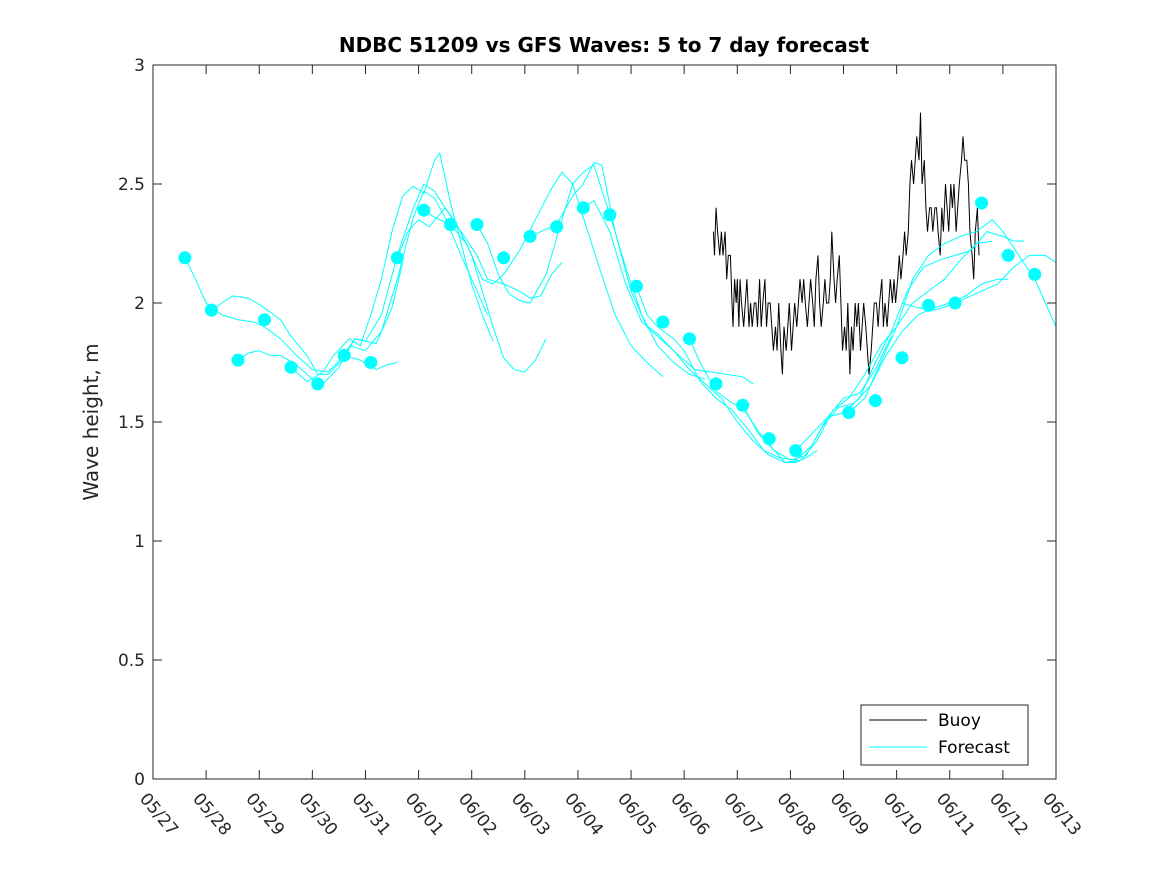 This screenshot has height=875, width=1167. I want to click on x-tick-label: 06/02, so click(477, 814).